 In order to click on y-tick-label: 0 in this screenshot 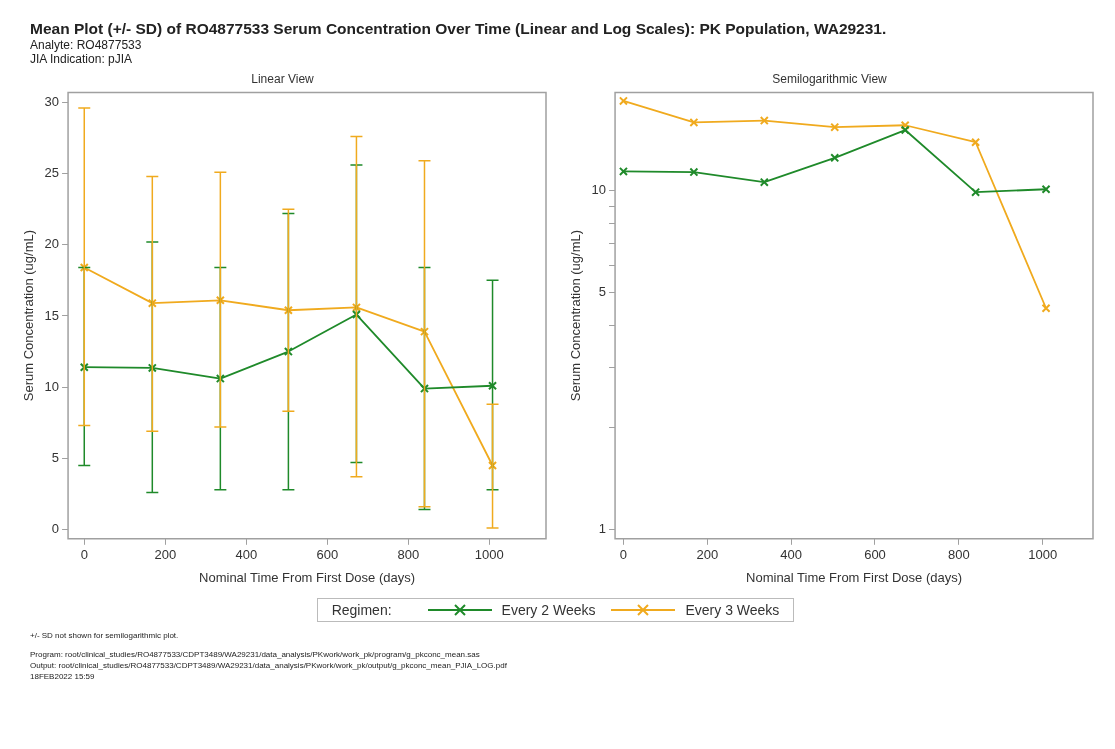, I will do `click(55, 529)`.